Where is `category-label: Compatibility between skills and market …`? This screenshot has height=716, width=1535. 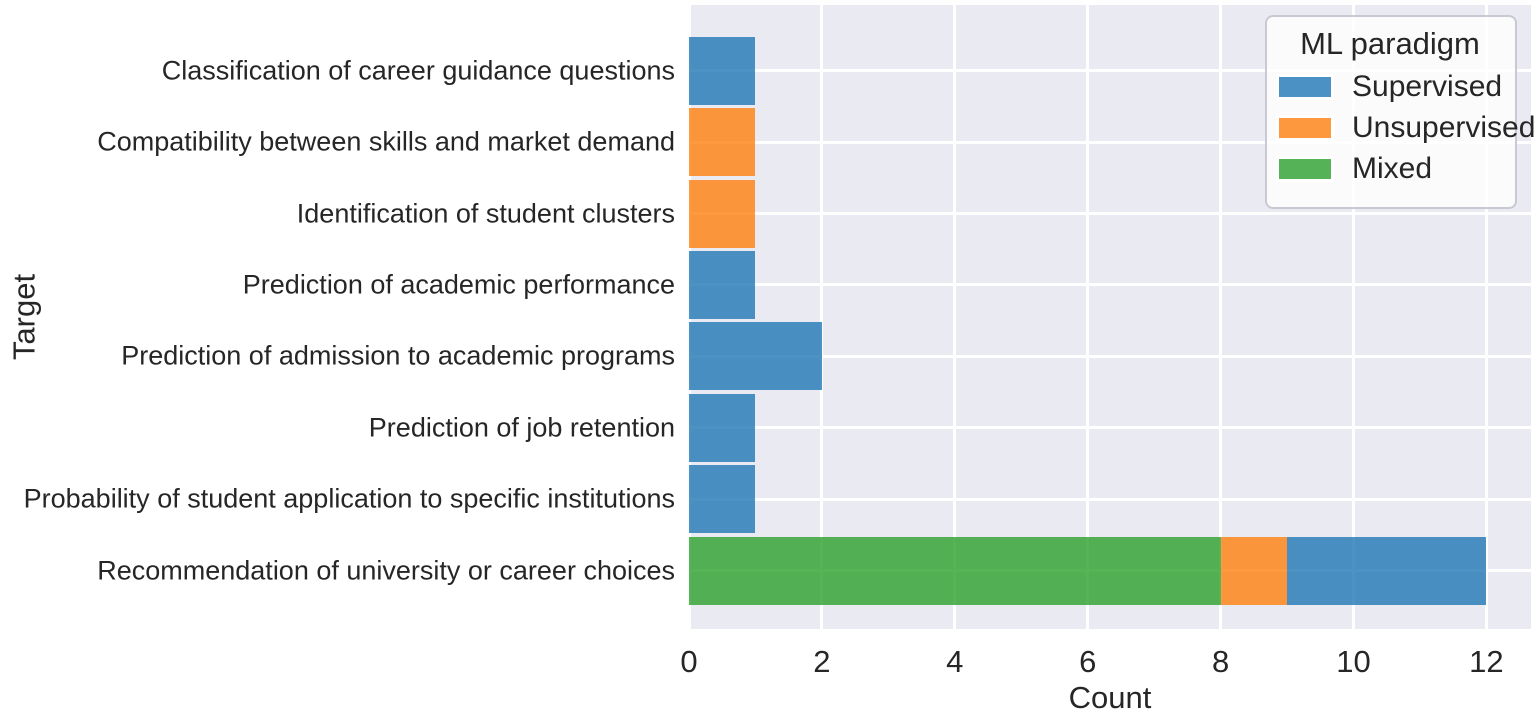
category-label: Compatibility between skills and market … is located at coordinates (386, 141).